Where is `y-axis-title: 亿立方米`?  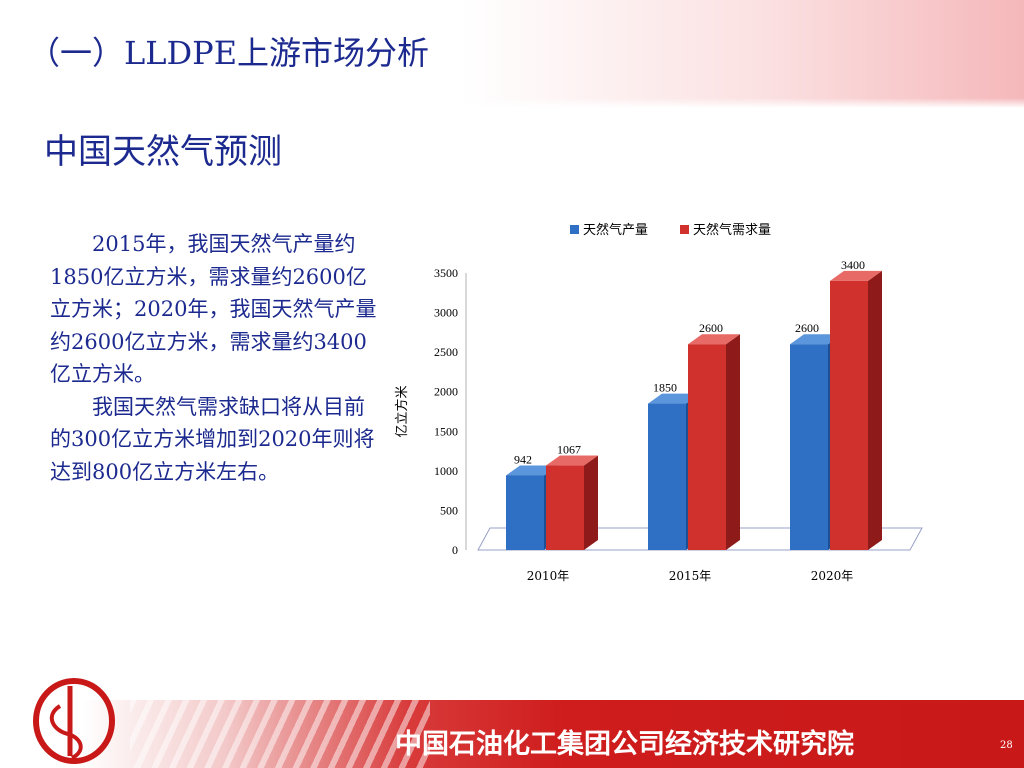
y-axis-title: 亿立方米 is located at coordinates (402, 411).